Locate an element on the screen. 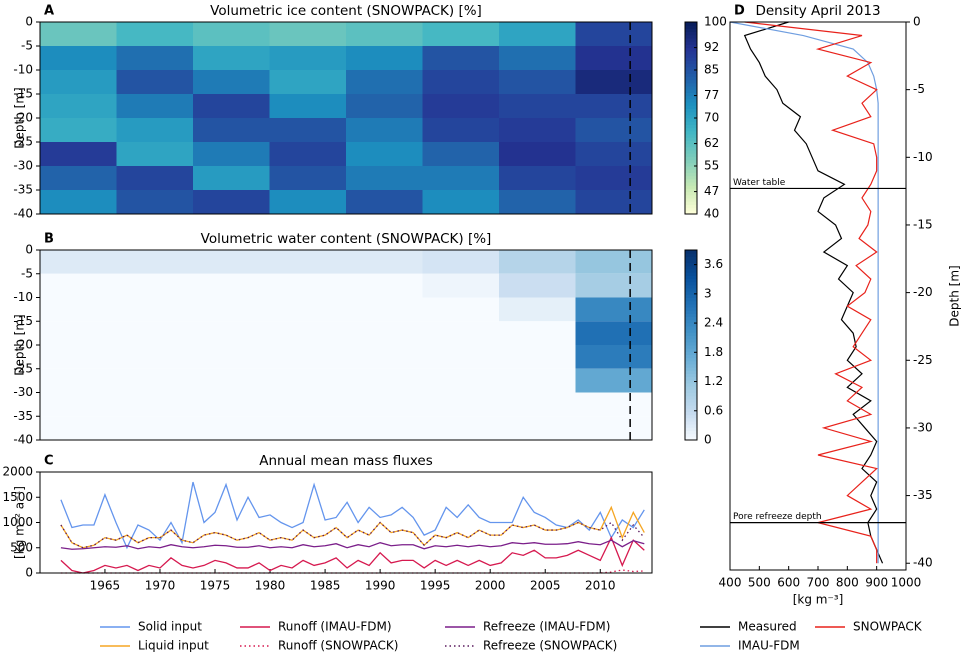  colorbar-label: 3 is located at coordinates (708, 293).